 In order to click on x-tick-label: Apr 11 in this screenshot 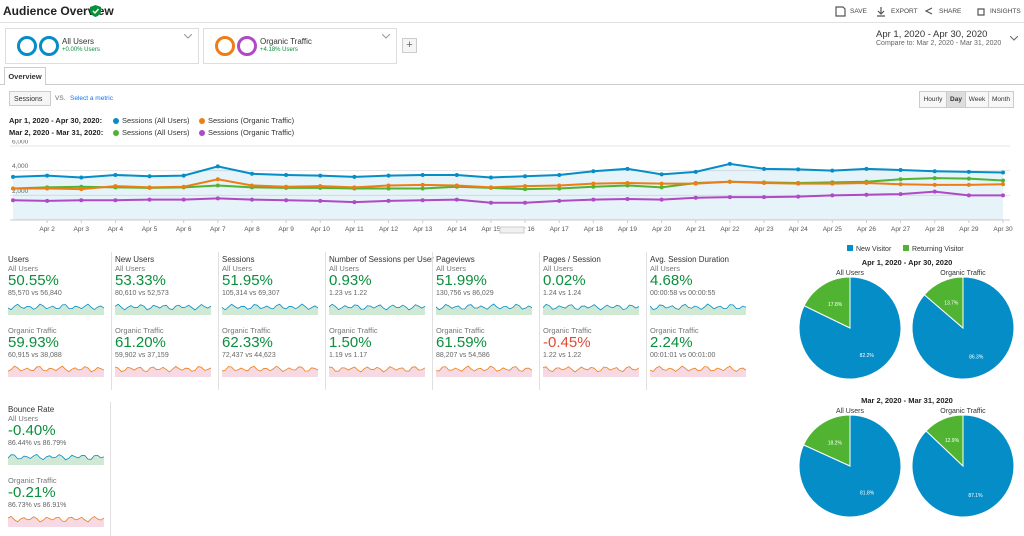, I will do `click(354, 229)`.